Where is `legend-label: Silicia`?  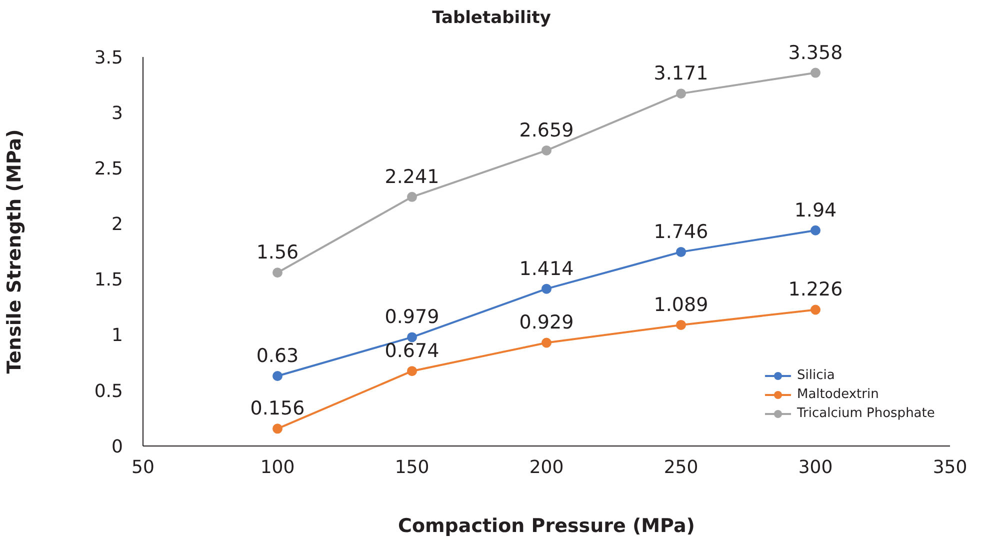
legend-label: Silicia is located at coordinates (816, 376).